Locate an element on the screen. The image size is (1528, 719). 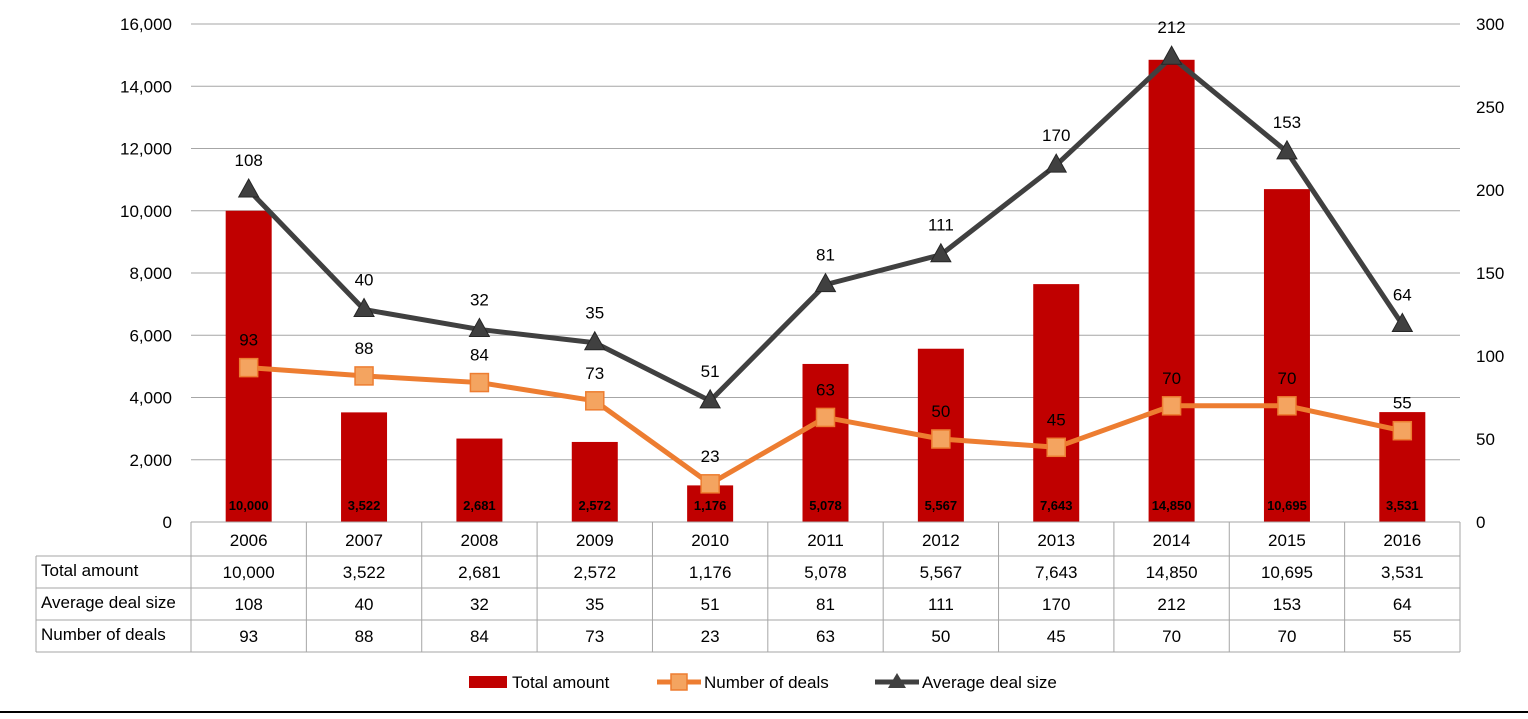
table-cell: 55 is located at coordinates (1402, 636).